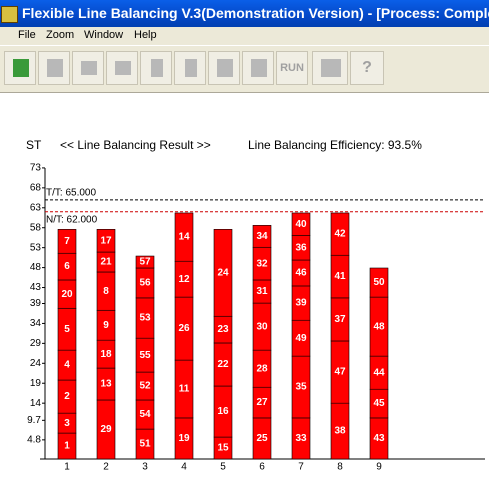  What do you see at coordinates (145, 355) in the screenshot?
I see `segment-label: 55` at bounding box center [145, 355].